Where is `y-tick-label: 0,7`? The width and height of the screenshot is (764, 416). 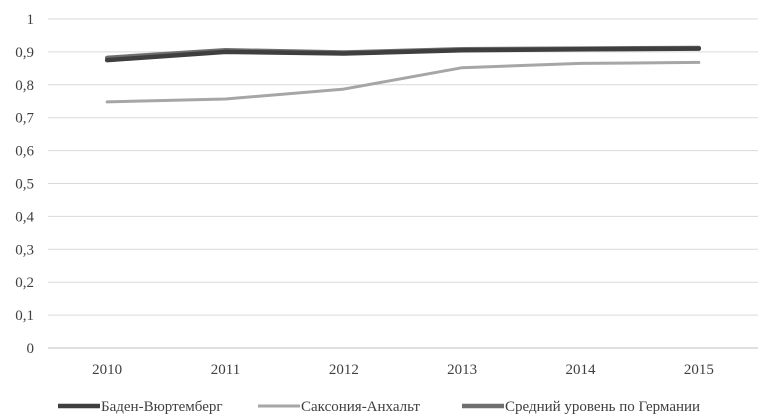
y-tick-label: 0,7 is located at coordinates (24, 119).